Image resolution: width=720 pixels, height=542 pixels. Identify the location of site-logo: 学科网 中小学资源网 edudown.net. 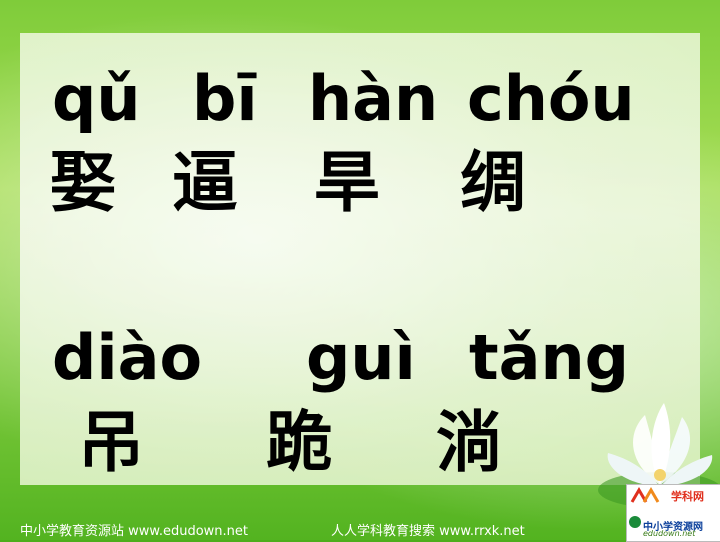
(673, 513).